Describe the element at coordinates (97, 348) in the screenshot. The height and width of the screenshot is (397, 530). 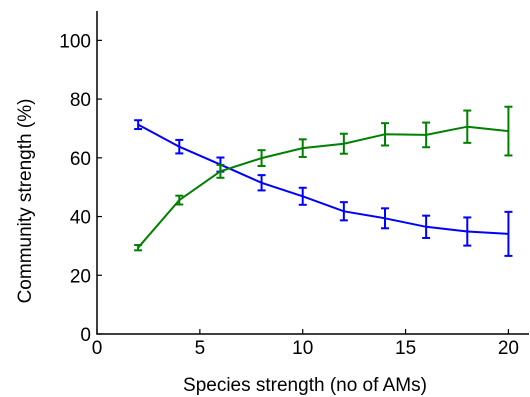
I see `x-tick-label: 0` at that location.